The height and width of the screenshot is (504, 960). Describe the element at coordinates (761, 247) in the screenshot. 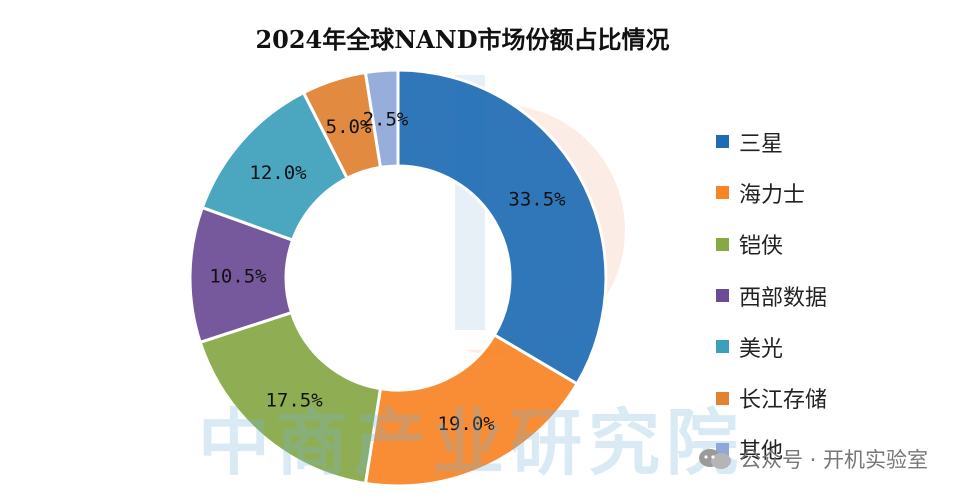

I see `legend-label: 铠侠` at that location.